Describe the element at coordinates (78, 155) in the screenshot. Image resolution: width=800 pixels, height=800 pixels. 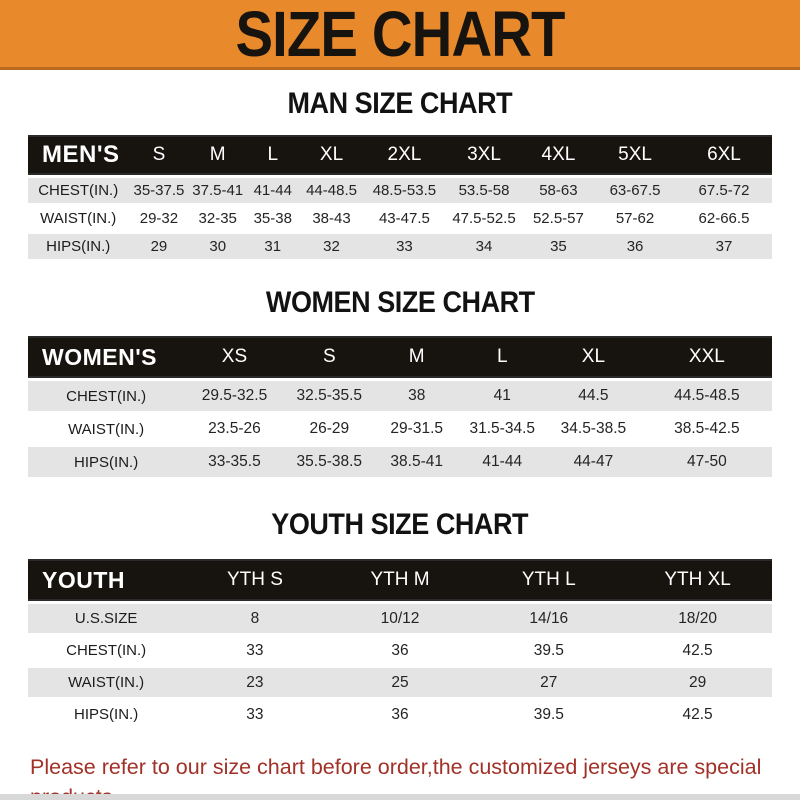
I see `mens-group-label: MEN'S` at that location.